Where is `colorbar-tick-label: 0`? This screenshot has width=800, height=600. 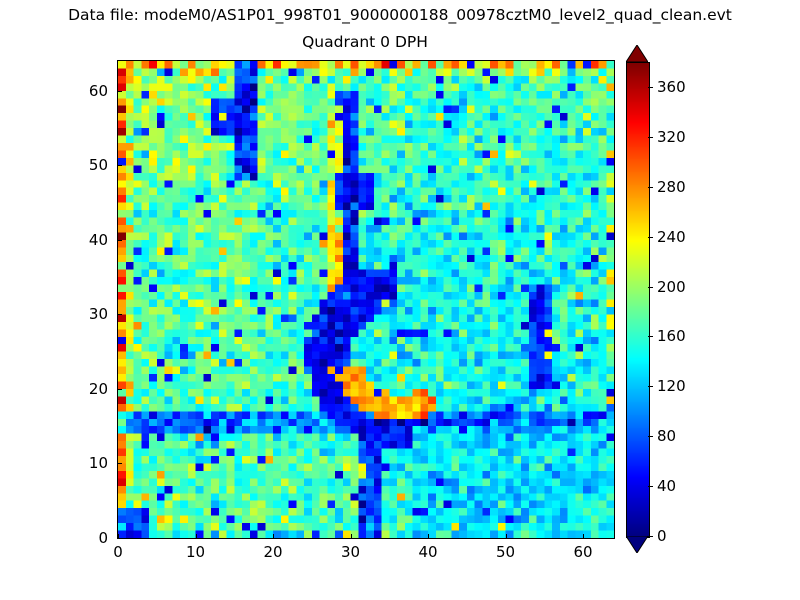
colorbar-tick-label: 0 is located at coordinates (662, 536).